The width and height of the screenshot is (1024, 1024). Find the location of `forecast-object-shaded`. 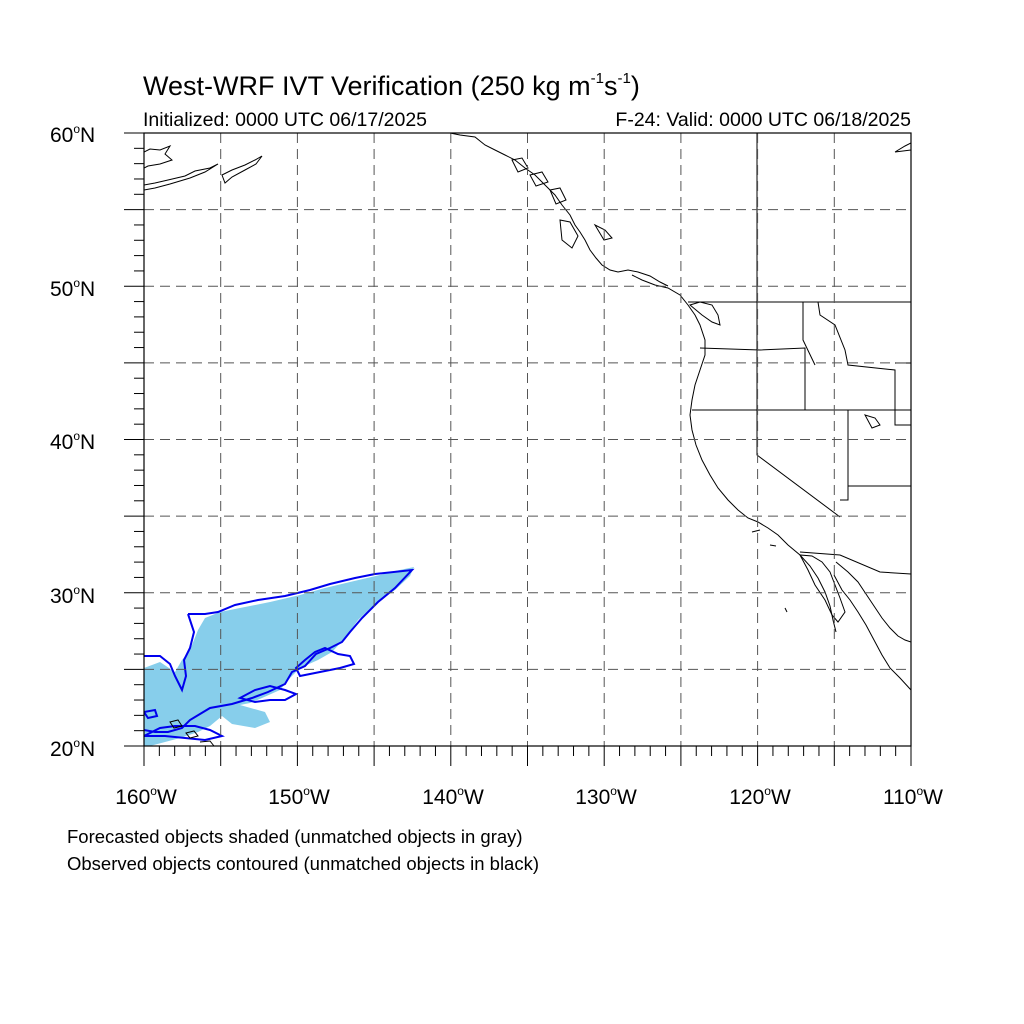

forecast-object-shaded is located at coordinates (279, 656).